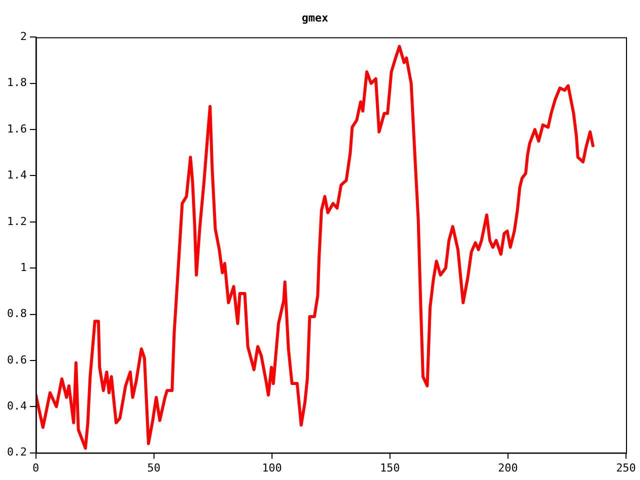  Describe the element at coordinates (16, 452) in the screenshot. I see `y-tick-label: 0.2` at that location.